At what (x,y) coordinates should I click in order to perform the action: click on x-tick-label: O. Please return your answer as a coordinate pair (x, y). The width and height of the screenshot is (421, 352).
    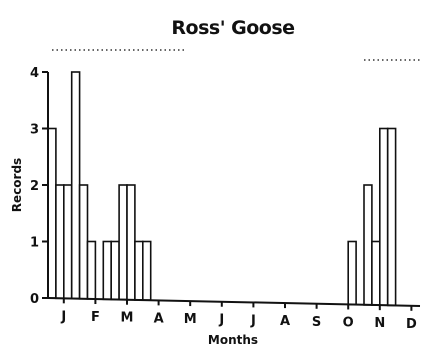
    Looking at the image, I should click on (348, 322).